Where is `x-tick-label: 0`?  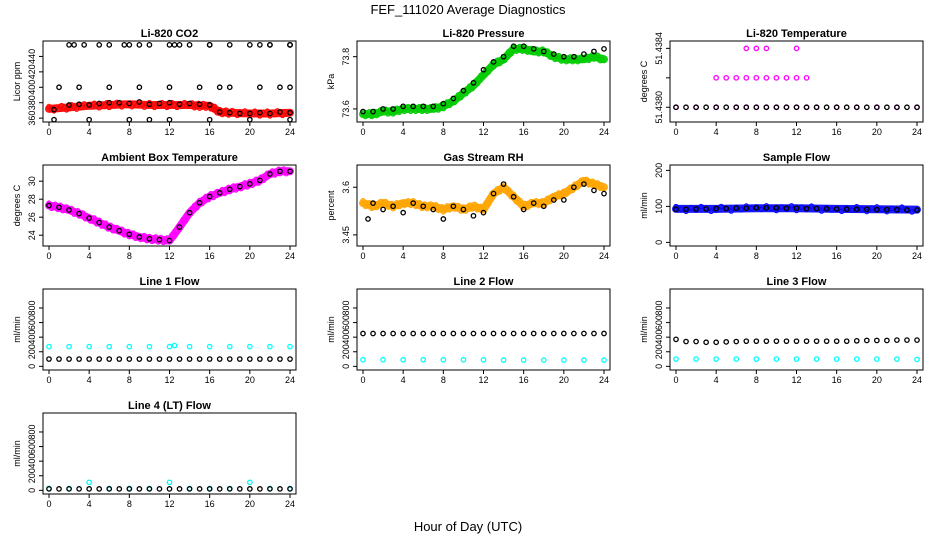 x-tick-label: 0 is located at coordinates (675, 132).